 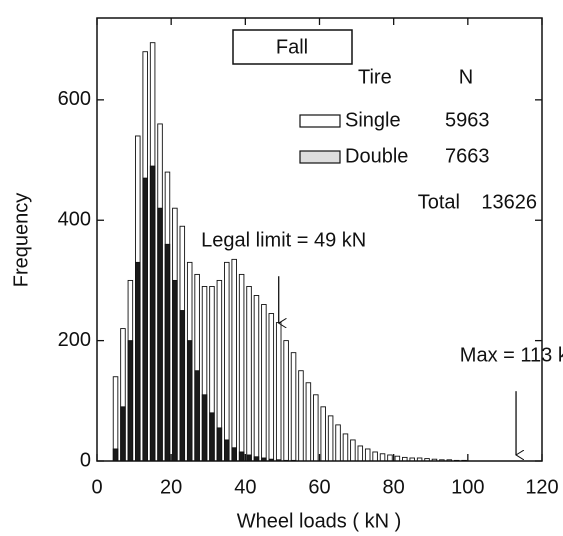 I want to click on y-axis-label: Frequency, so click(x=21, y=240).